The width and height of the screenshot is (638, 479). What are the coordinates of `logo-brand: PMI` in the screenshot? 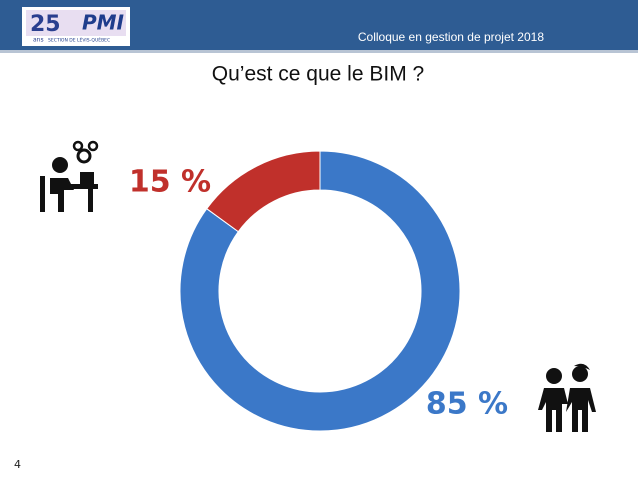 It's located at (103, 23).